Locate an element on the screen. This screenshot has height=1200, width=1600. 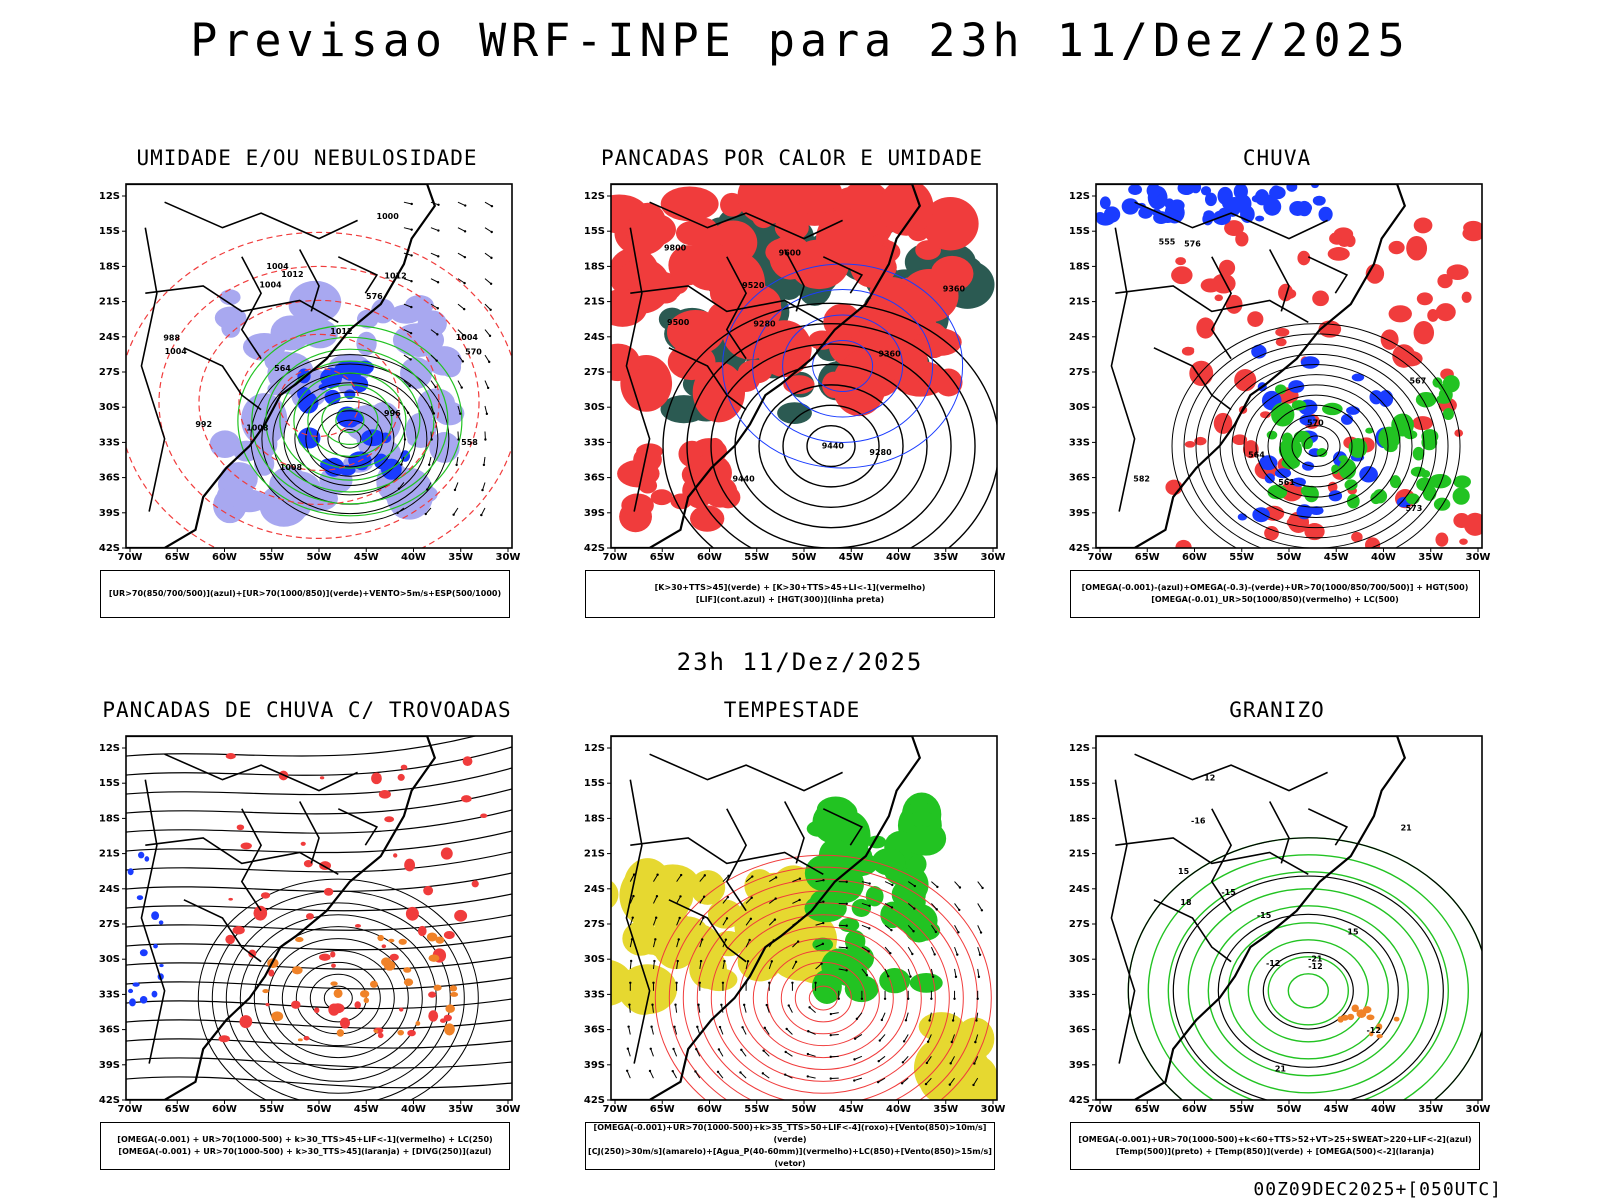
contour-label: 555 is located at coordinates (1167, 241).